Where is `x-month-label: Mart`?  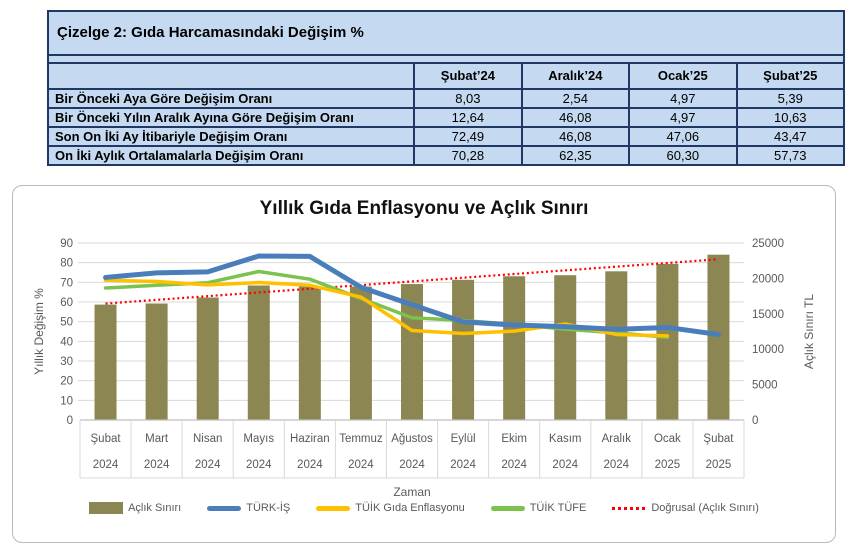
x-month-label: Mart is located at coordinates (157, 439).